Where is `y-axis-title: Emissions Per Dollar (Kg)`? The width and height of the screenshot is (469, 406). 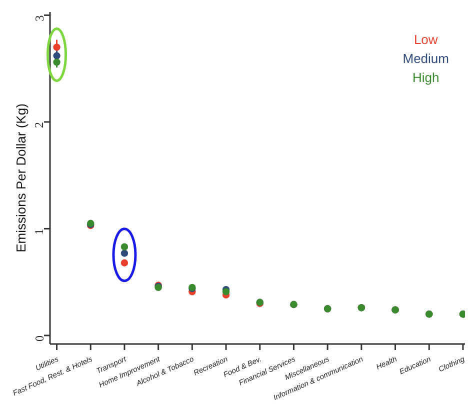
y-axis-title: Emissions Per Dollar (Kg) is located at coordinates (21, 178).